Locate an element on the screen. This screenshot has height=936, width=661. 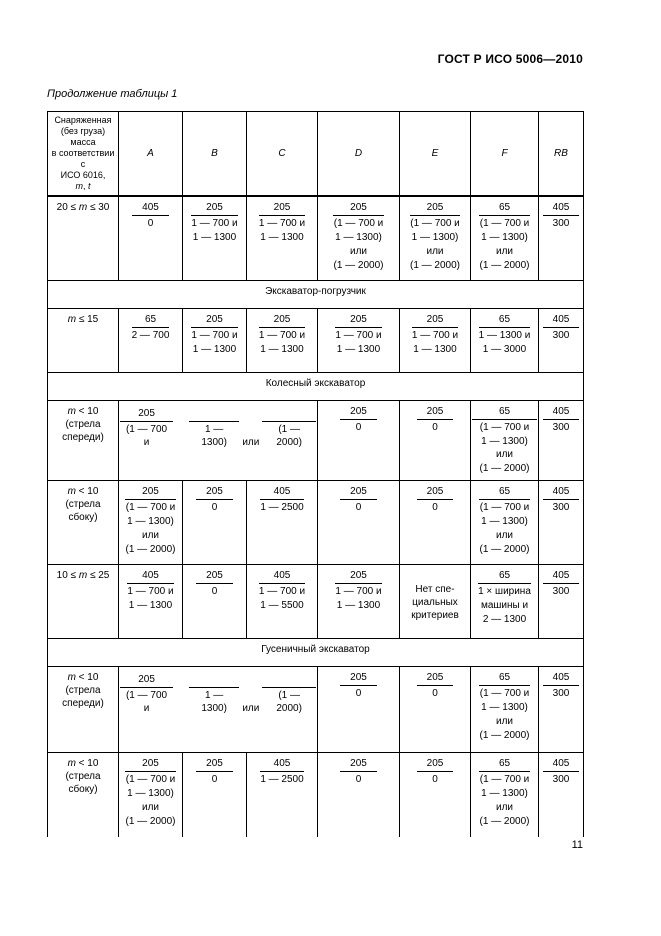
column-header-b: B is located at coordinates (214, 154).